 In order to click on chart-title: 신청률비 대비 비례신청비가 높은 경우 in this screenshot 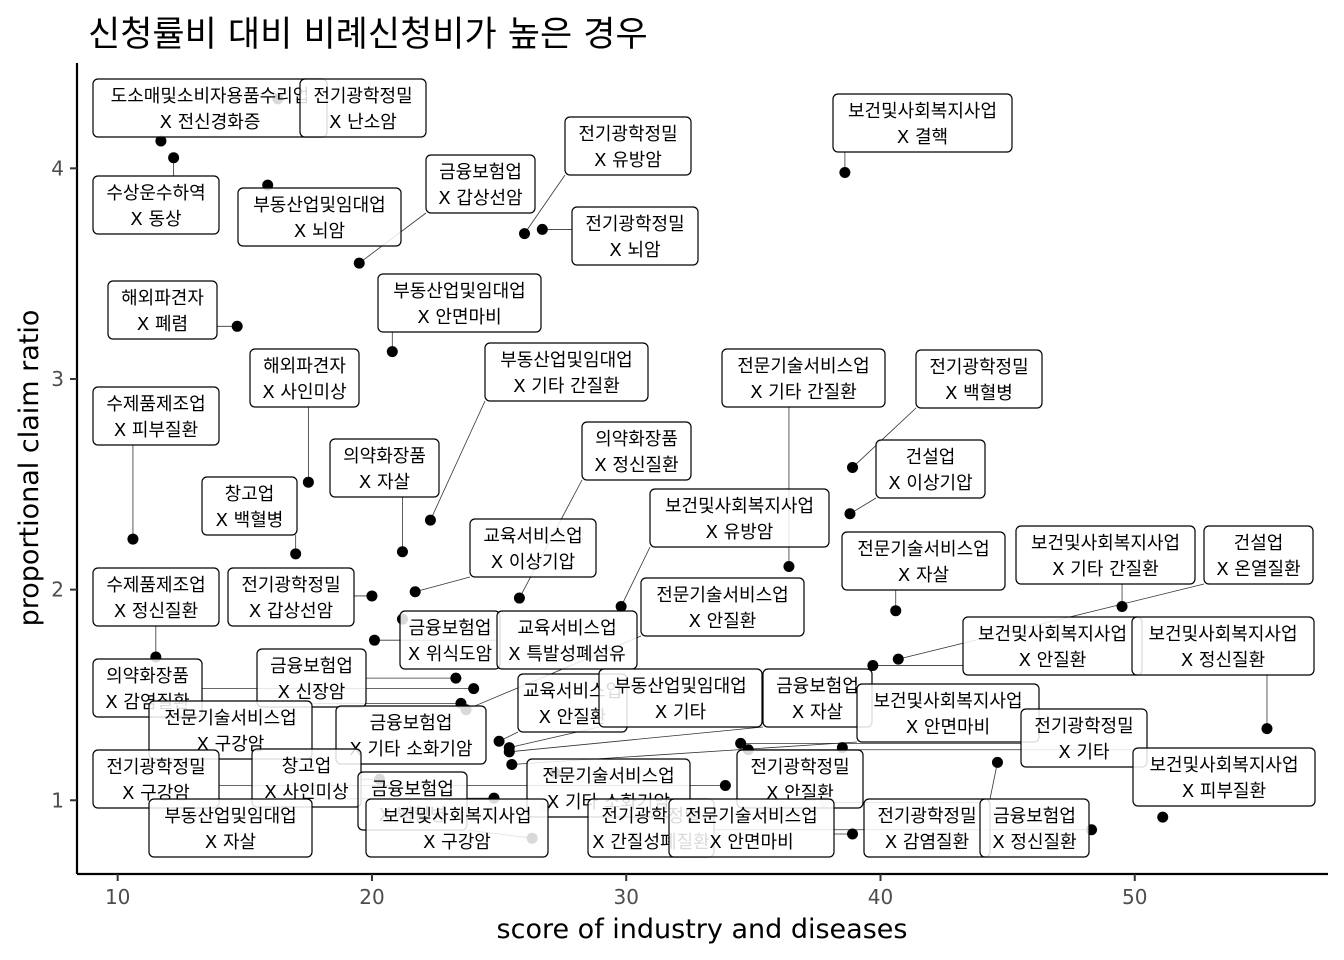, I will do `click(368, 35)`.